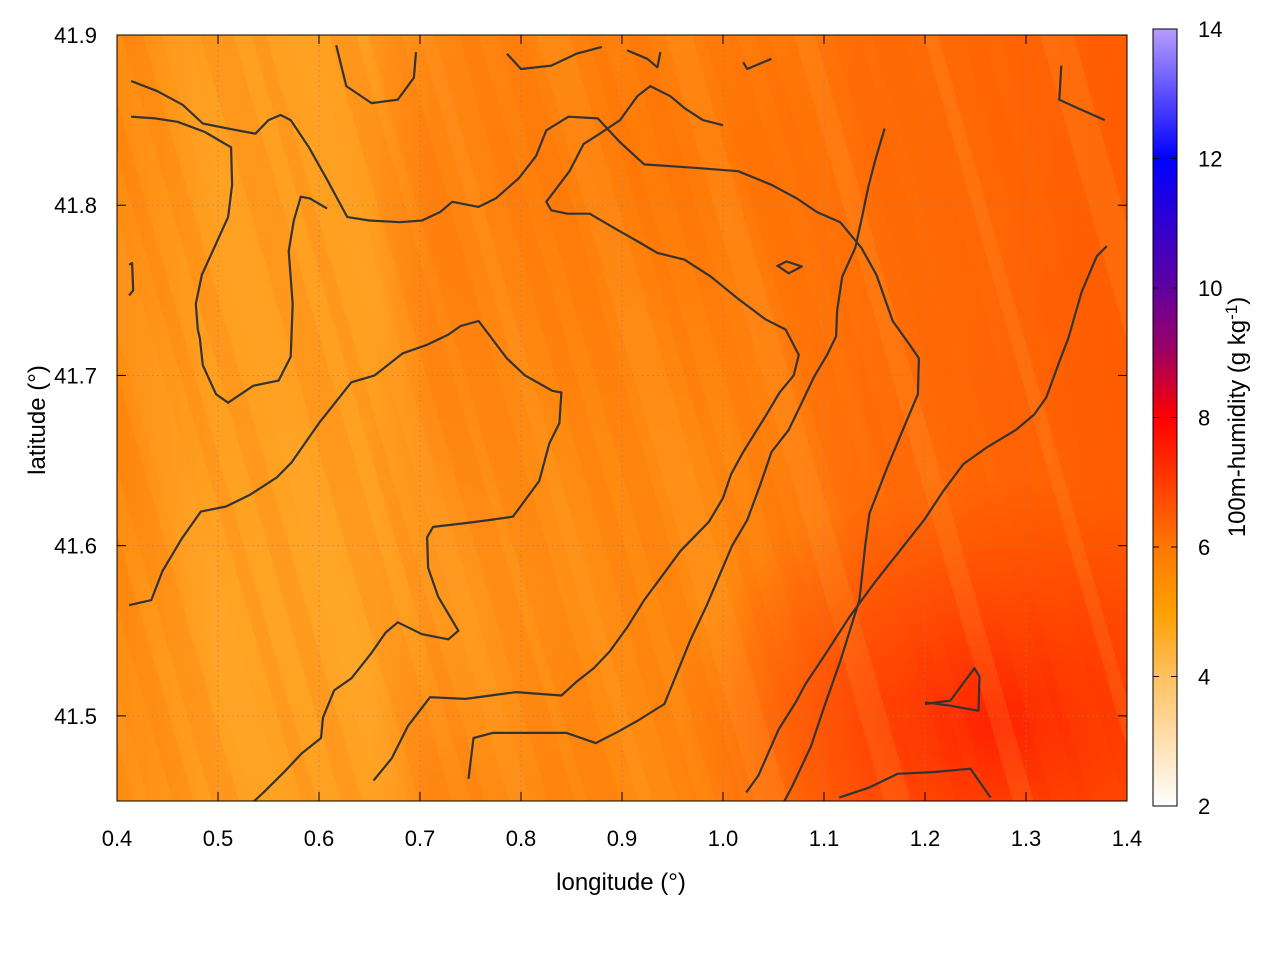 The width and height of the screenshot is (1280, 960). I want to click on colorbar-title: 100m-humidity (g kg-1), so click(1236, 417).